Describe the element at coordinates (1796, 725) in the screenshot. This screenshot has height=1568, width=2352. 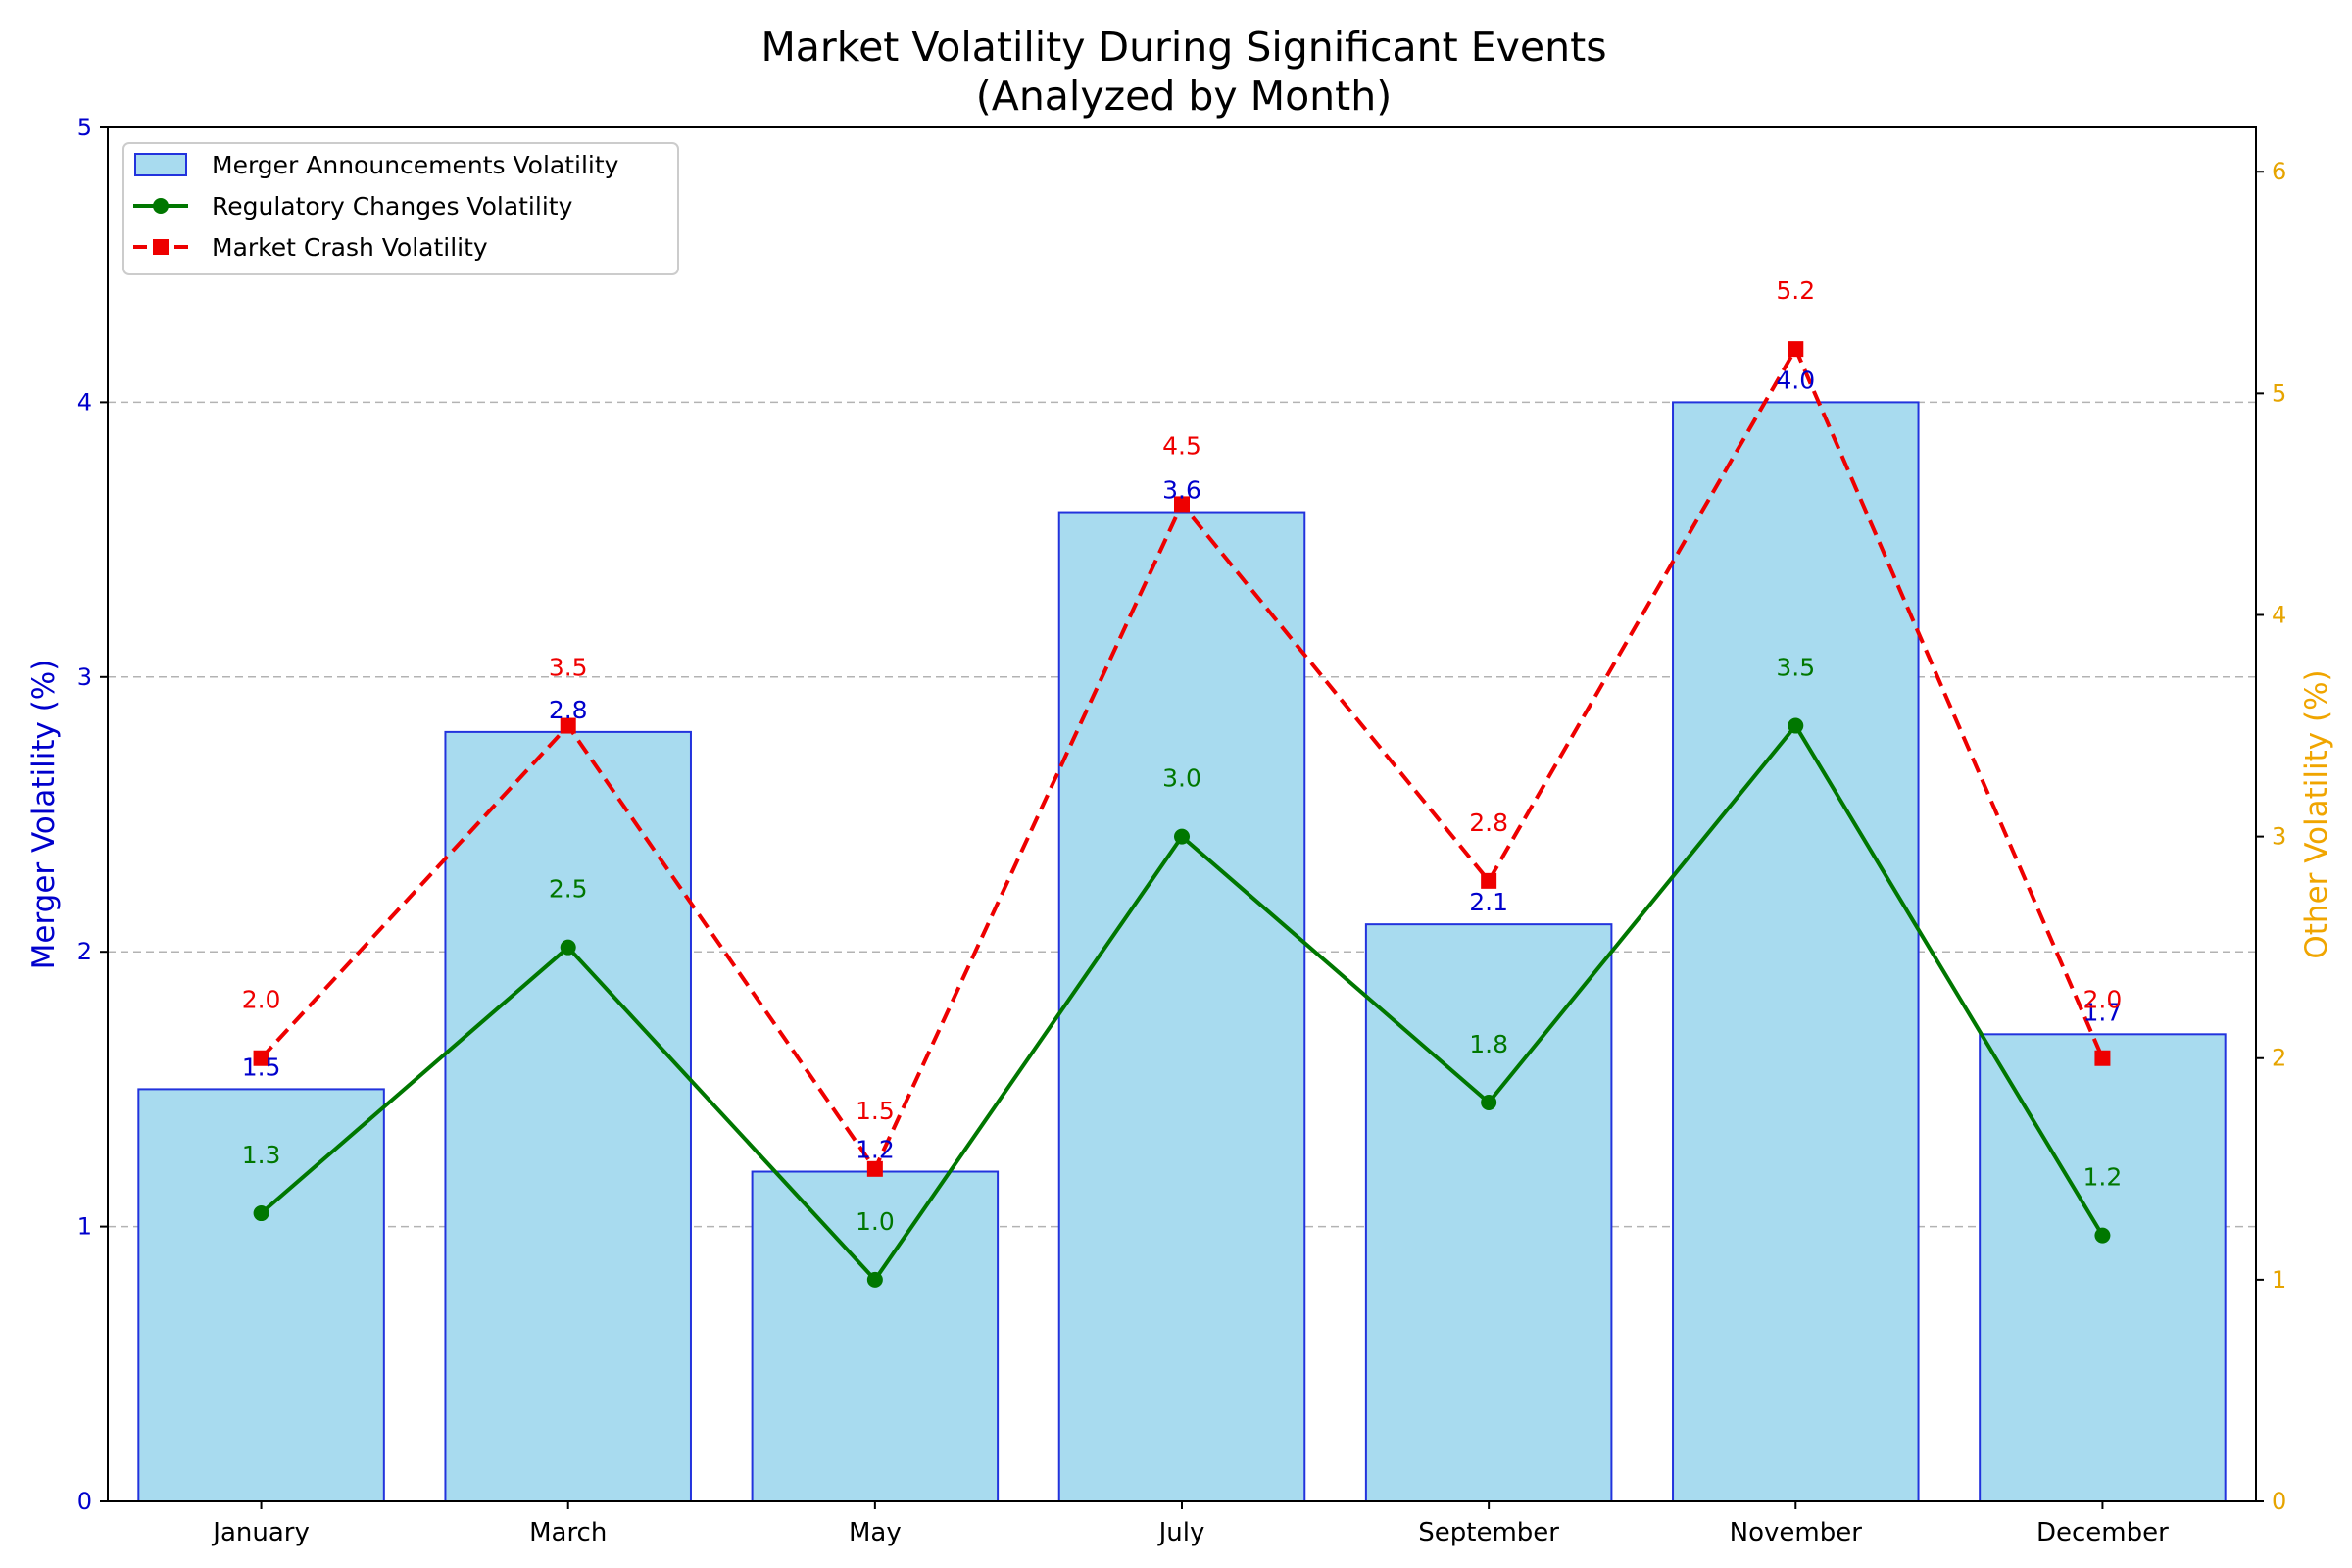
I see `marker-regulatory-november` at that location.